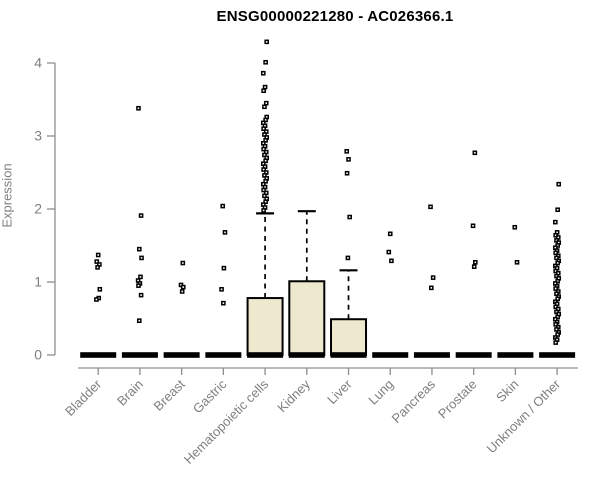 Image resolution: width=600 pixels, height=500 pixels. I want to click on median-bar-breast, so click(181, 355).